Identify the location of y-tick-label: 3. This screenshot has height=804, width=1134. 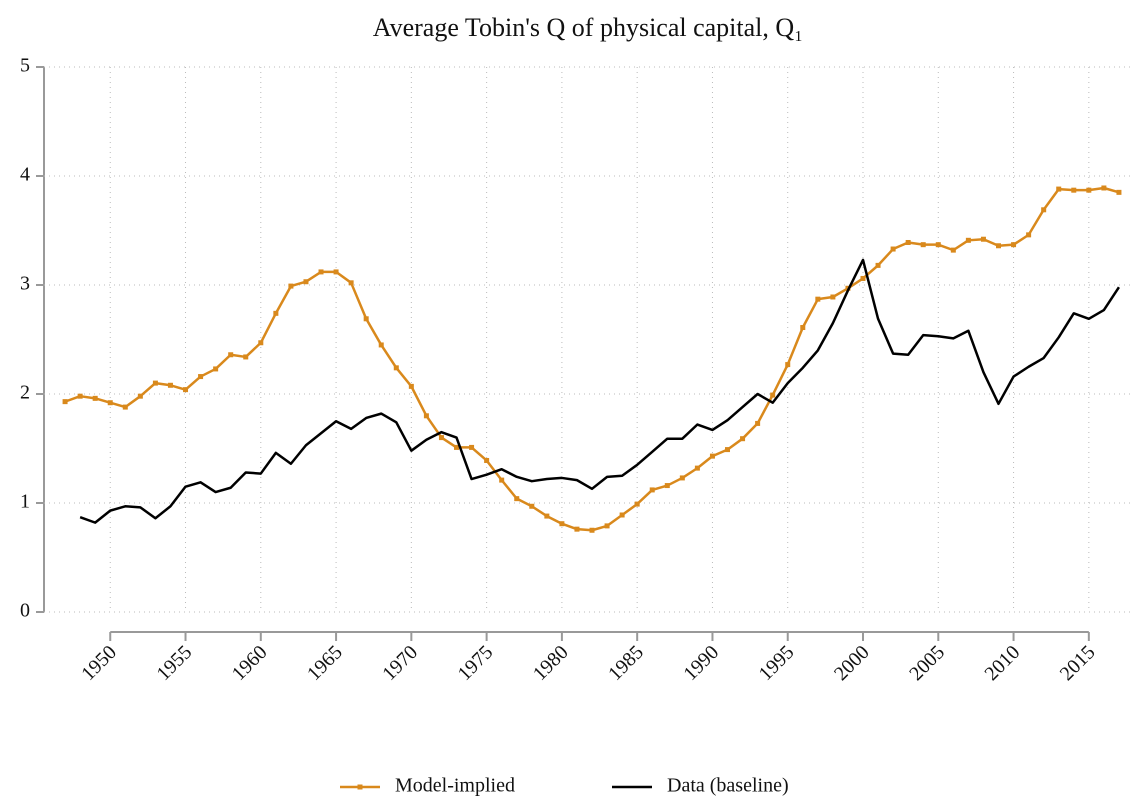
(25, 284).